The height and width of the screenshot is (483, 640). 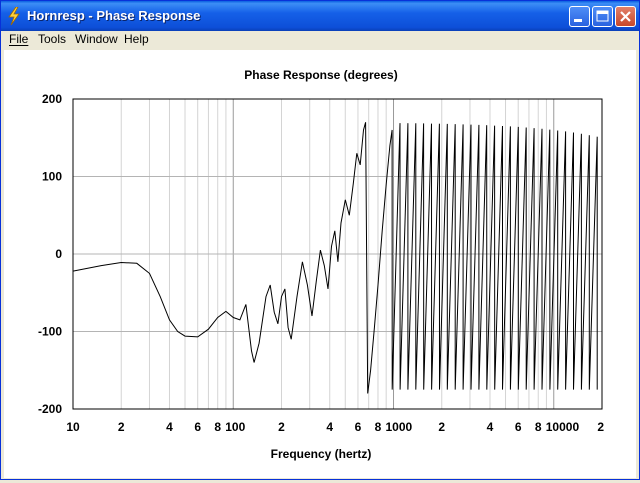 I want to click on minimize-icon, so click(x=578, y=20).